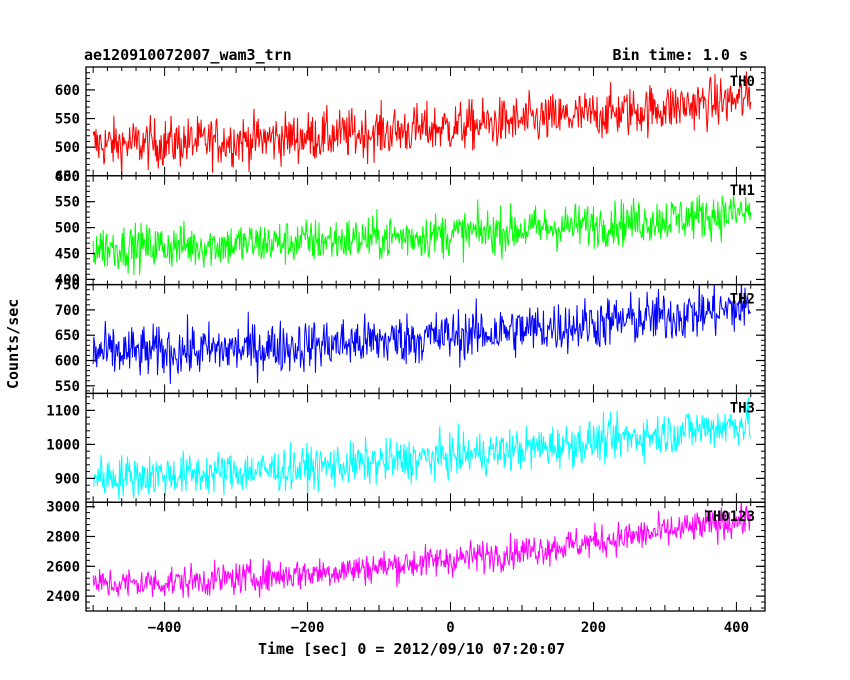  What do you see at coordinates (165, 628) in the screenshot?
I see `x-tick-label: −400` at bounding box center [165, 628].